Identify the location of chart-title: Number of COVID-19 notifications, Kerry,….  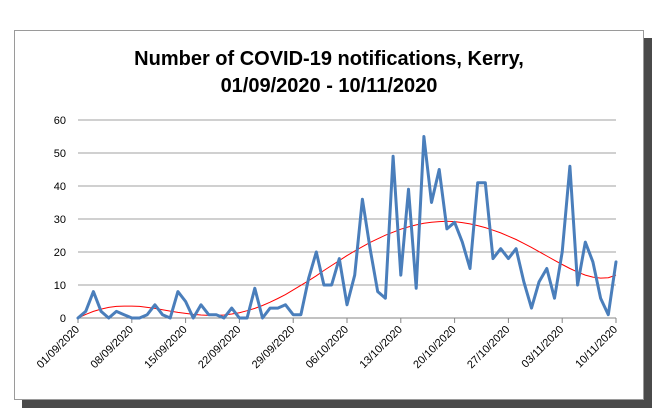
(329, 73).